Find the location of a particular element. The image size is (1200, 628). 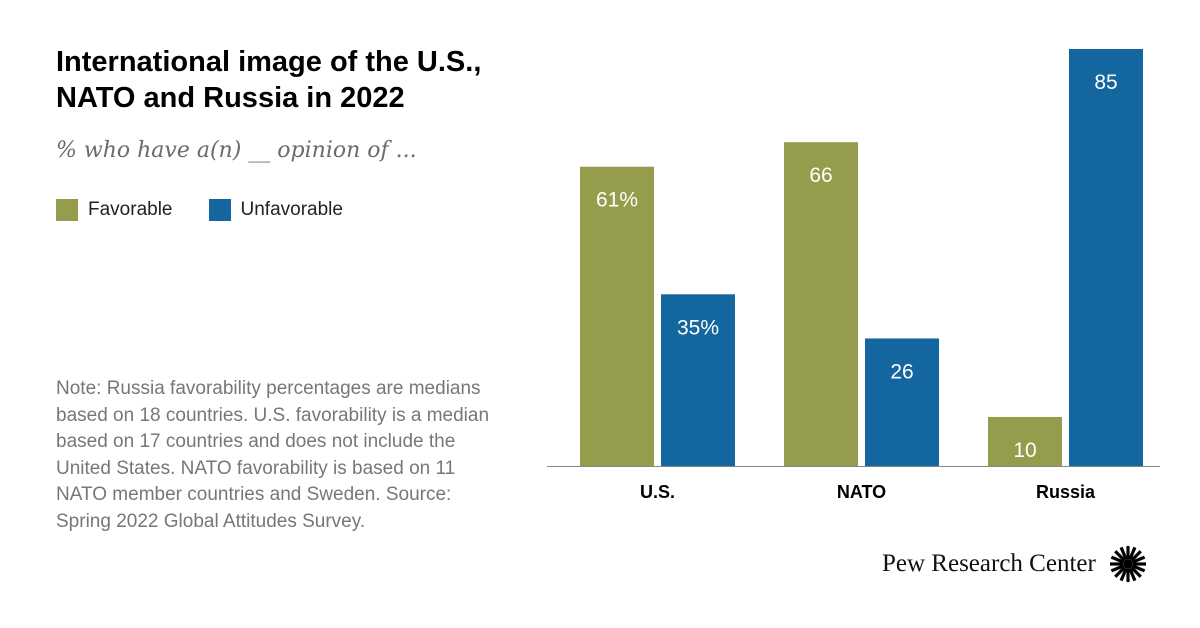

pew-logo: Pew Research Center is located at coordinates (1015, 564).